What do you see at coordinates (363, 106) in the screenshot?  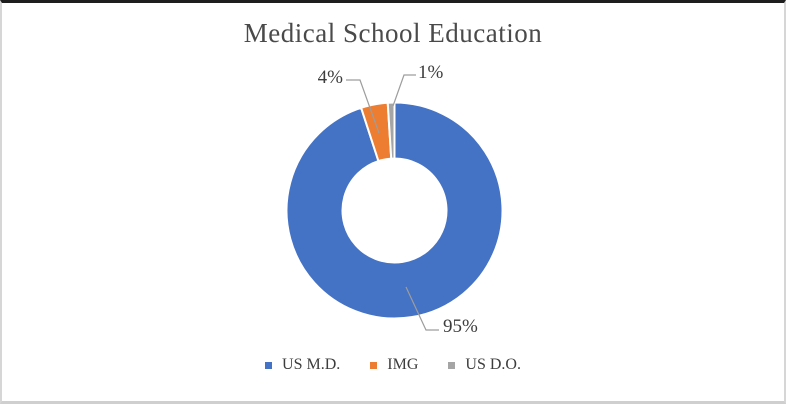 I see `leader-line-img` at bounding box center [363, 106].